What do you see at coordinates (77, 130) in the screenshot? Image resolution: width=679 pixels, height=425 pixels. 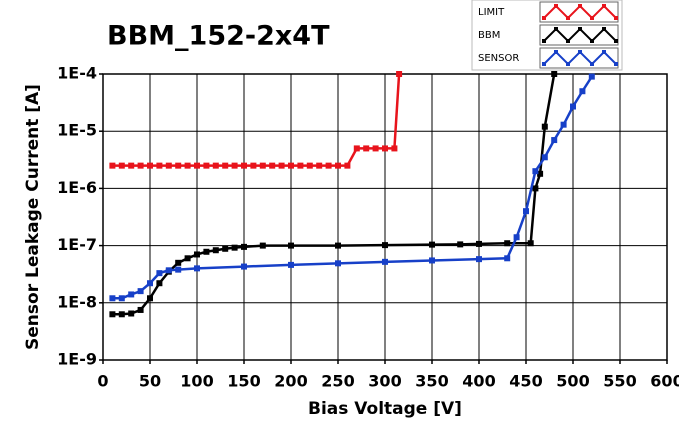 I see `y-tick-label: 1E-5` at bounding box center [77, 130].